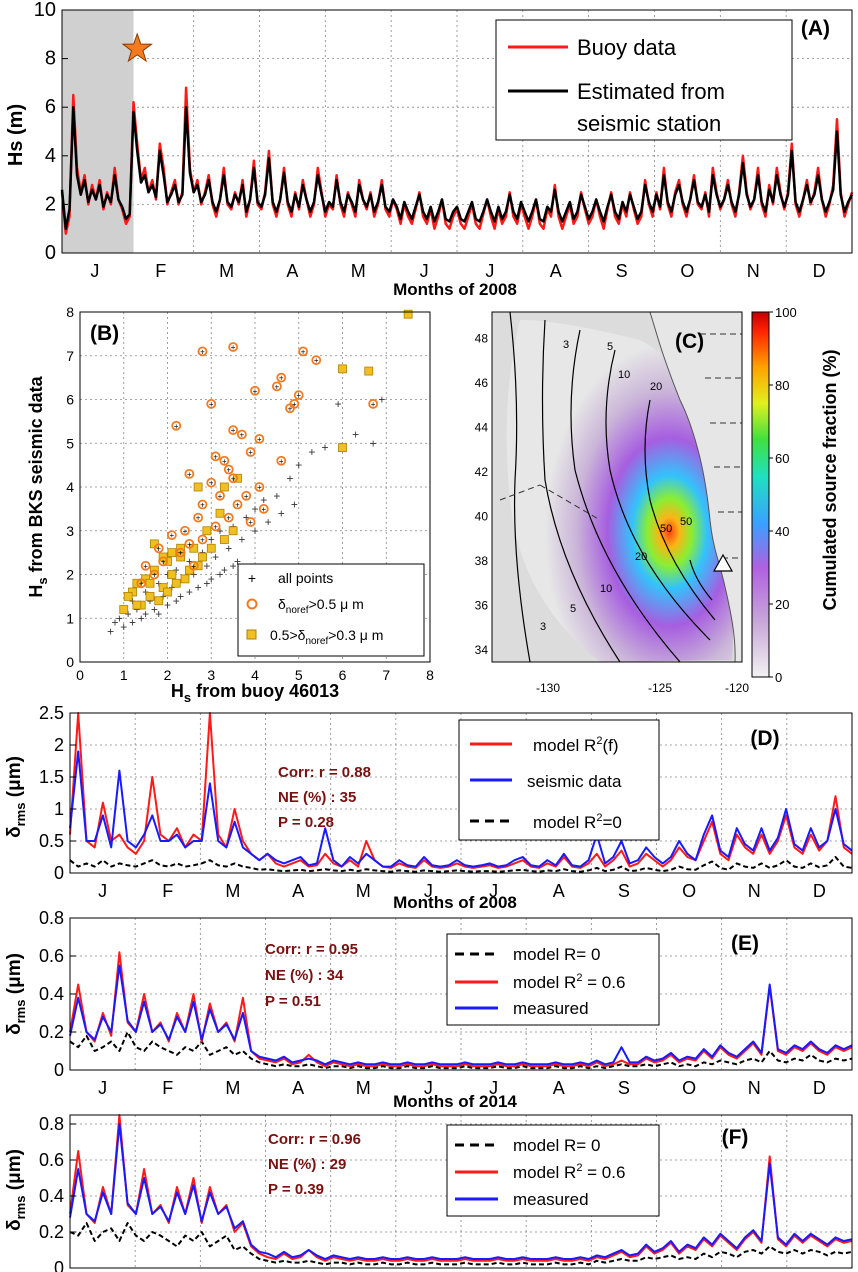  I want to click on svg-text: Corr: r = 0.96, so click(314, 1139).